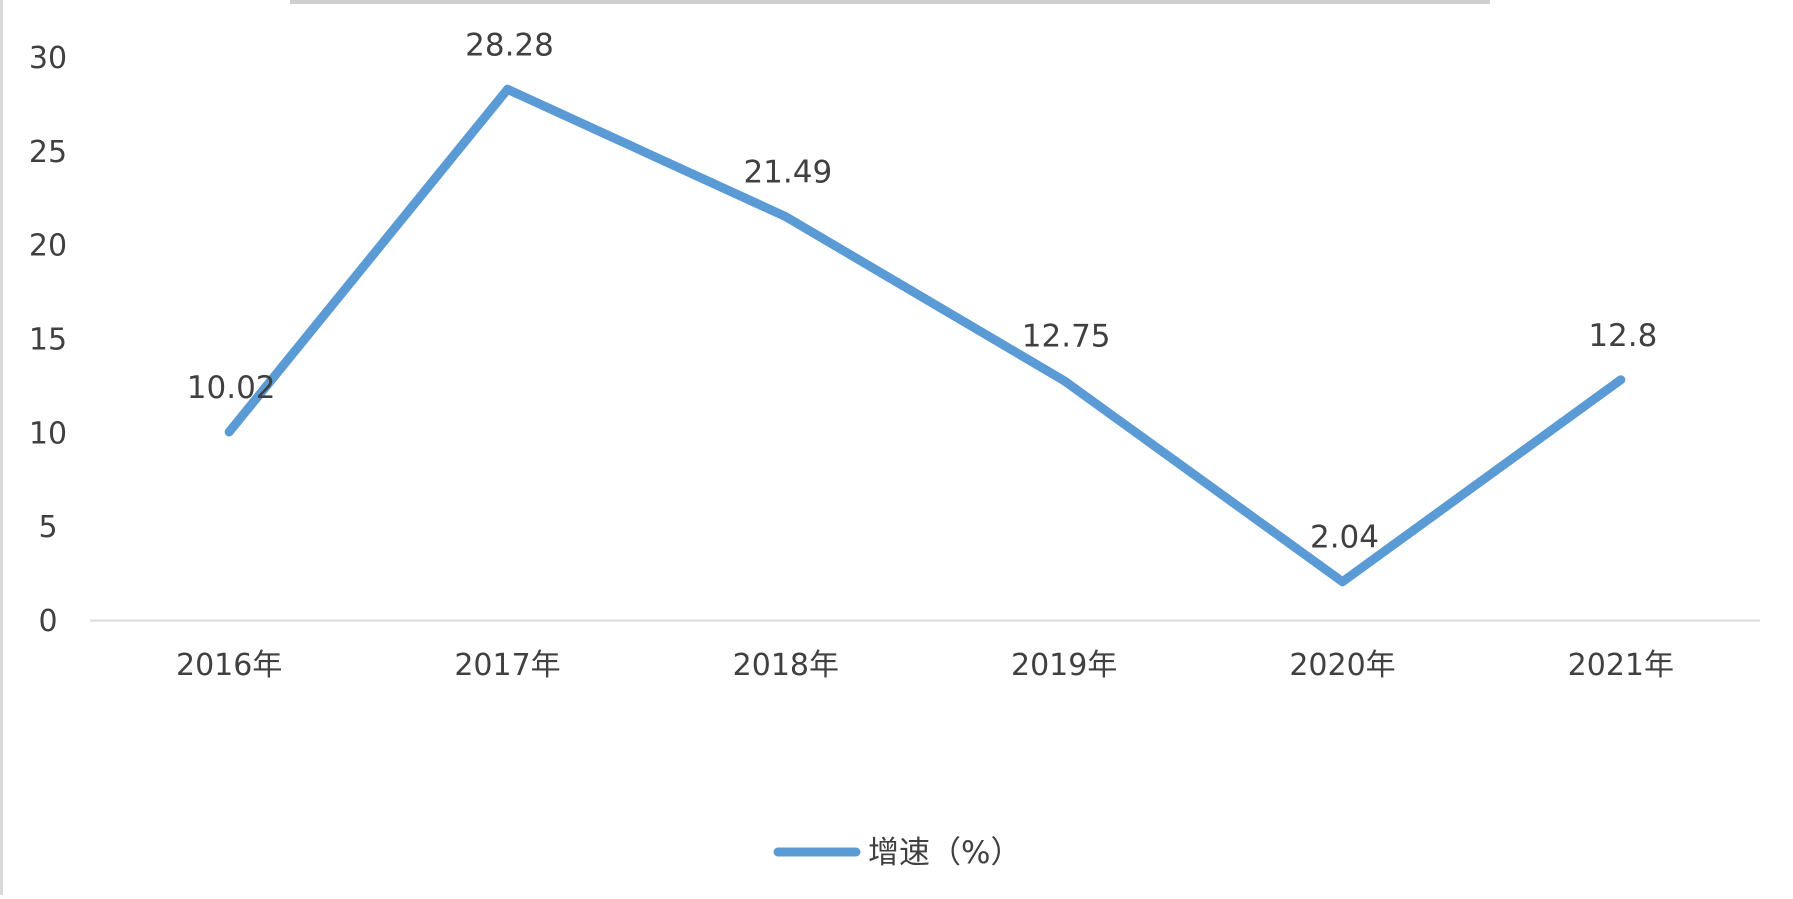 Image resolution: width=1793 pixels, height=899 pixels. What do you see at coordinates (1621, 665) in the screenshot?
I see `x-tick-label: 2021年` at bounding box center [1621, 665].